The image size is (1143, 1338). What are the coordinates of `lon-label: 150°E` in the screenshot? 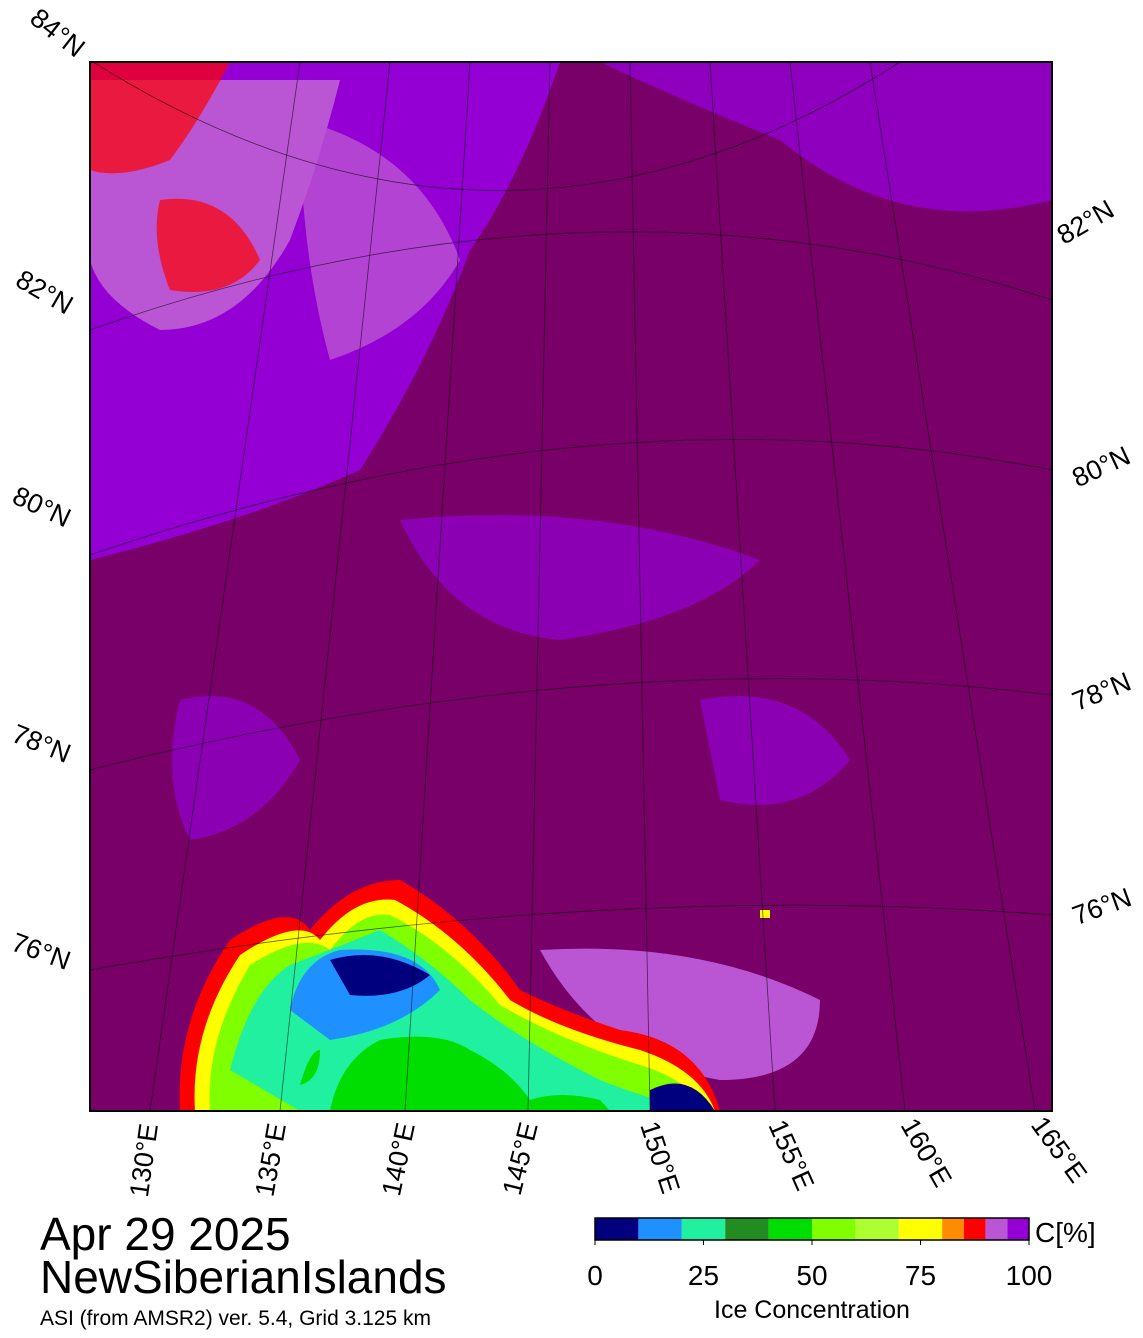 It's located at (659, 1158).